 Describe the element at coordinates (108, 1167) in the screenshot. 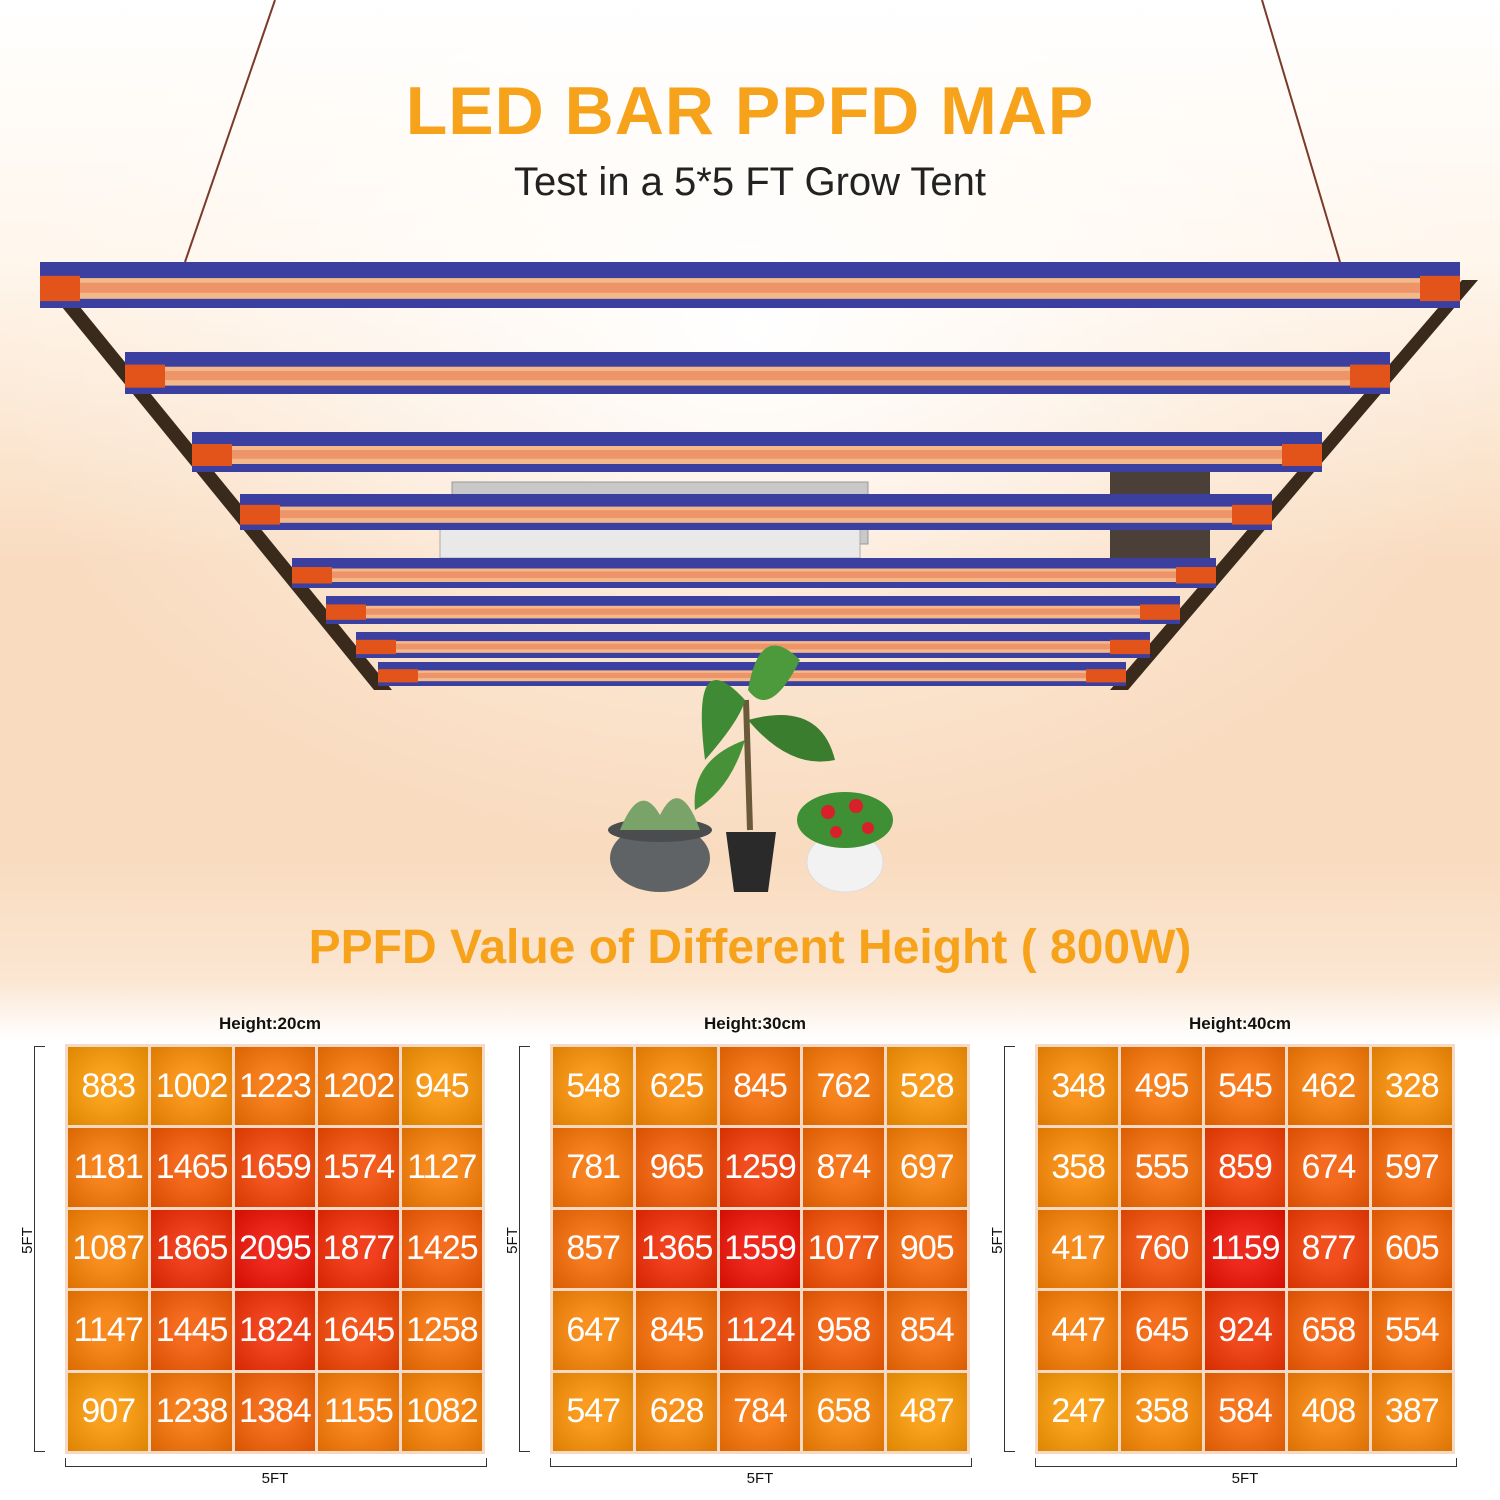

I see `ppfd-cell: 1181` at that location.